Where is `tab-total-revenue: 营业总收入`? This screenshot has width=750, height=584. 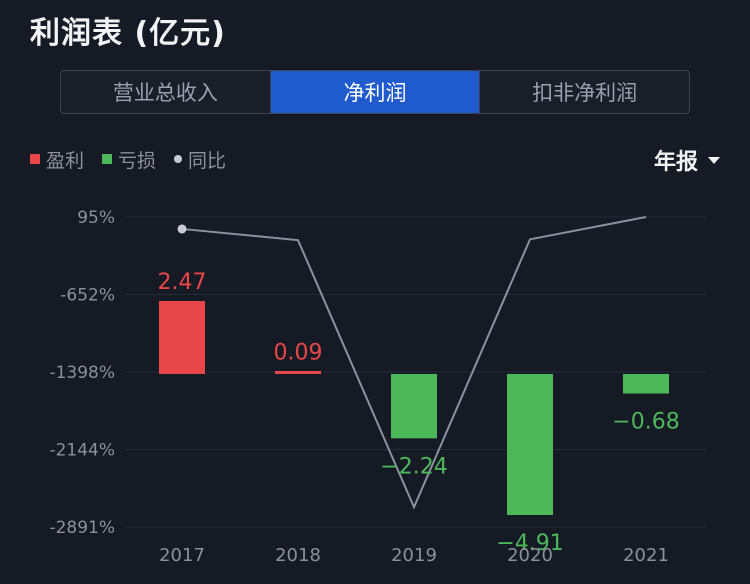
tab-total-revenue: 营业总收入 is located at coordinates (166, 92).